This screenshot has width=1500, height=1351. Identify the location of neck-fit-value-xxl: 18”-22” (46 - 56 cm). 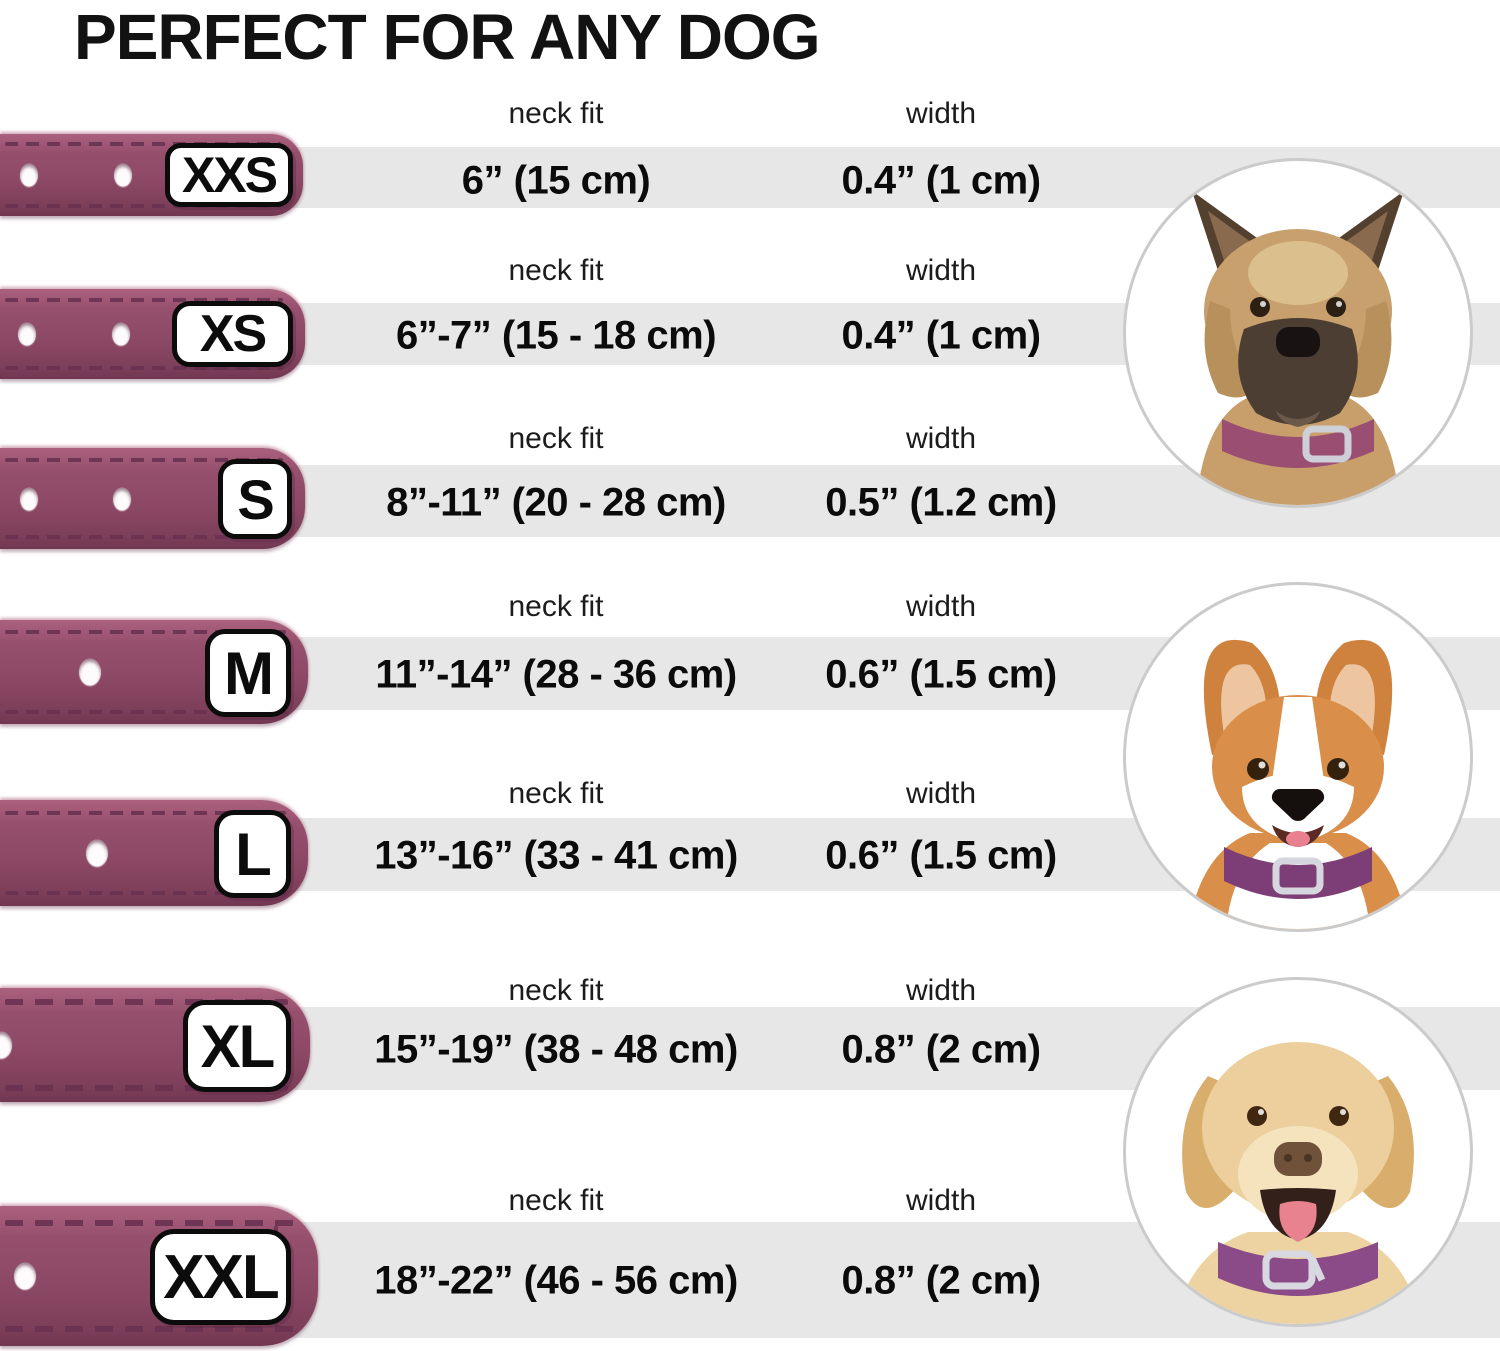
(556, 1280).